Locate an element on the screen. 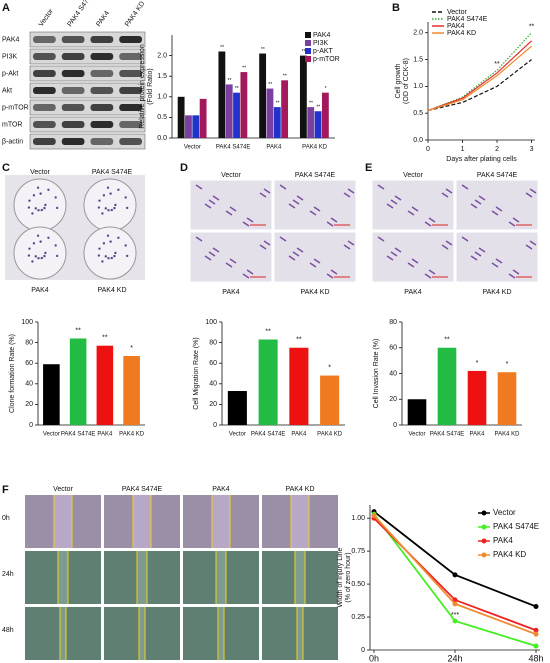 The width and height of the screenshot is (550, 663). photo-label: PAK4 S474E is located at coordinates (142, 489).